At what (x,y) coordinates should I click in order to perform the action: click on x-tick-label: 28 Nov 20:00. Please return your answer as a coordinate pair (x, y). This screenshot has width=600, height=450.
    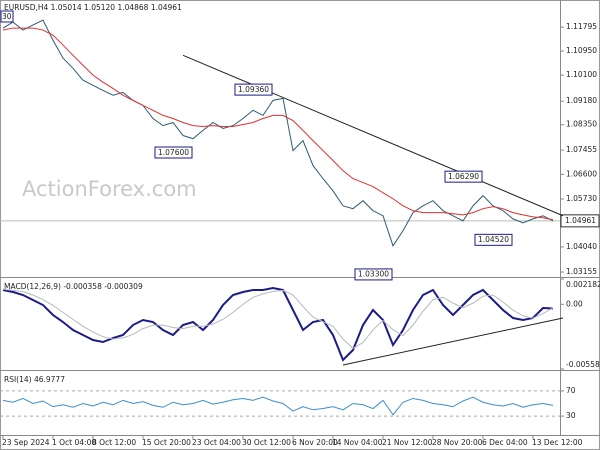
    Looking at the image, I should click on (457, 442).